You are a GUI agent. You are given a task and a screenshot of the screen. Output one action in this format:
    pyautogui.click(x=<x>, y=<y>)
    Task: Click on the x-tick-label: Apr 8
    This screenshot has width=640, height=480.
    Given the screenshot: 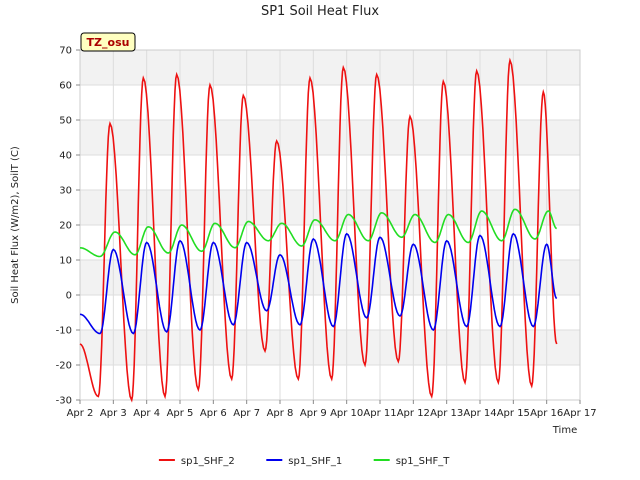 What is the action you would take?
    pyautogui.click(x=280, y=413)
    